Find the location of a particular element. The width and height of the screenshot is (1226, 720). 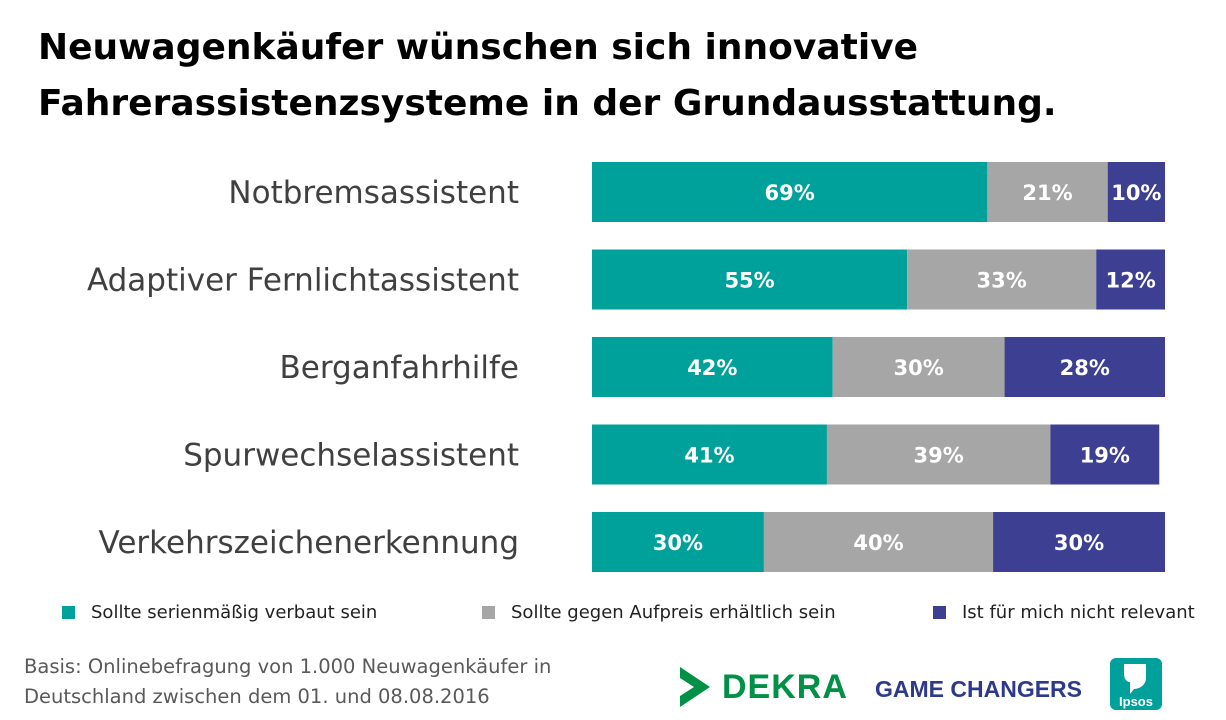

ipsos-logo-text: Ipsos is located at coordinates (1136, 701).